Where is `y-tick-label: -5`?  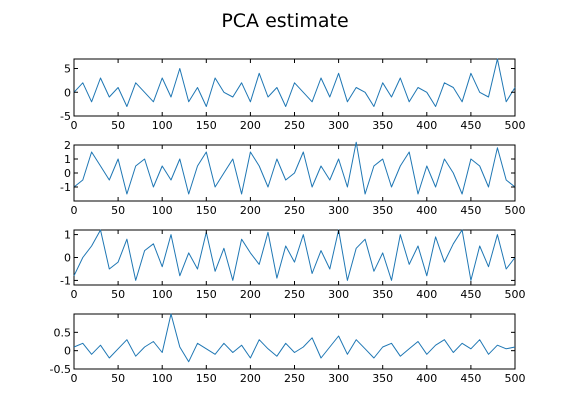
y-tick-label: -5 is located at coordinates (65, 116).